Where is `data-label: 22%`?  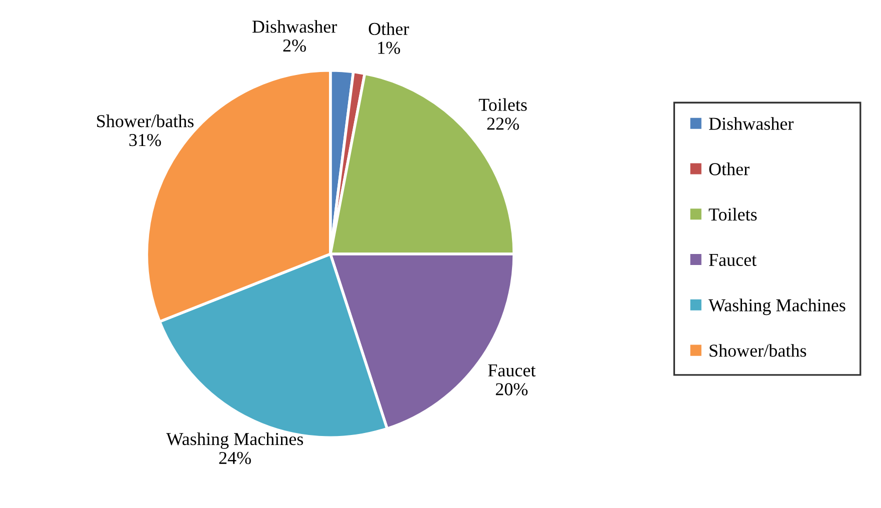 data-label: 22% is located at coordinates (503, 124).